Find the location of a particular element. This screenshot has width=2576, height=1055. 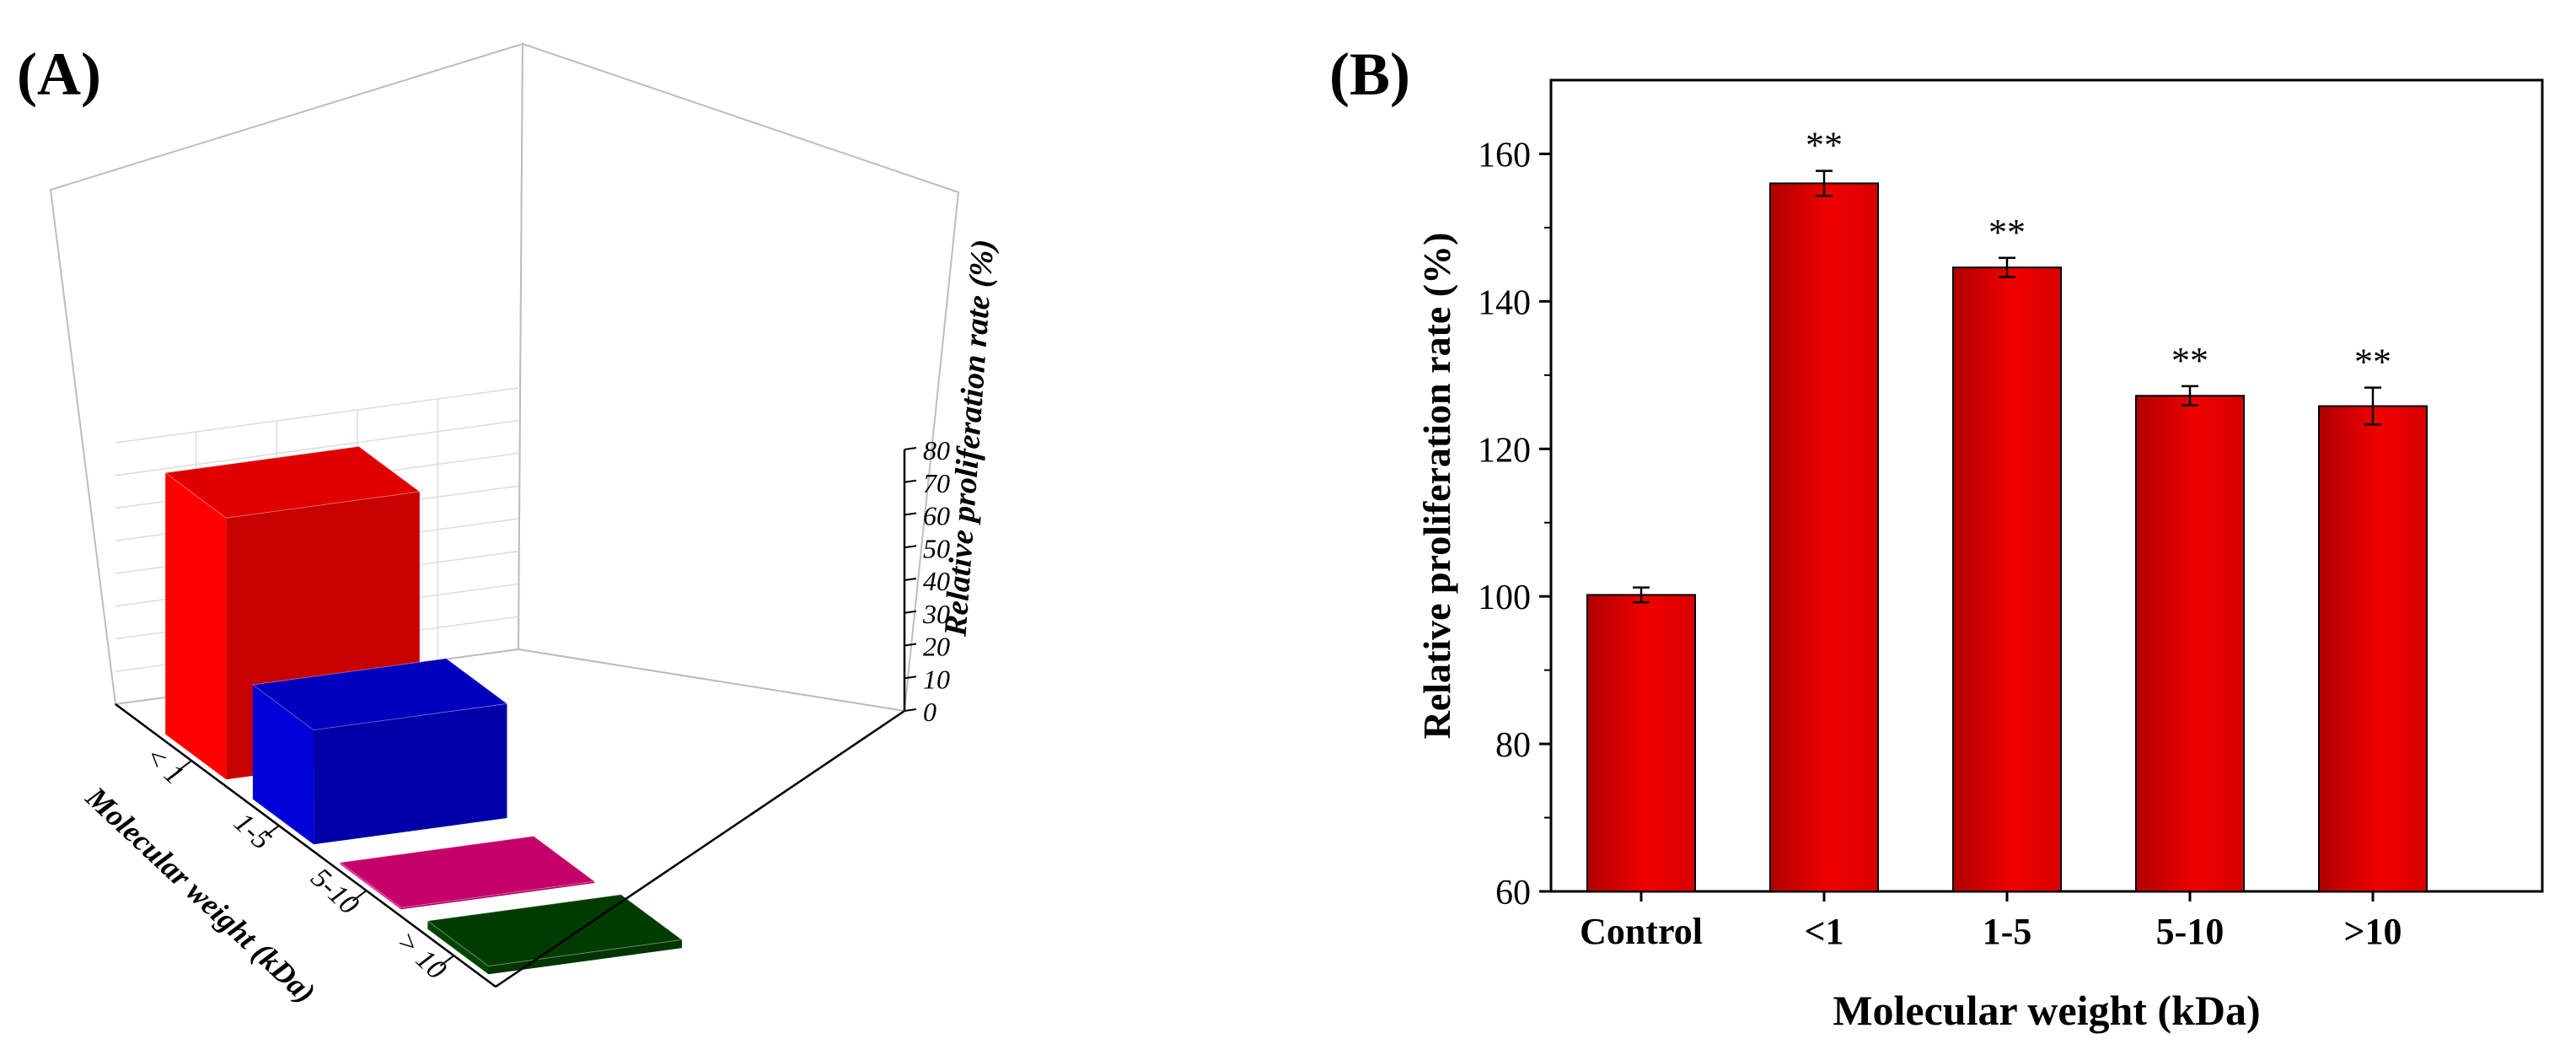

x-tick-label: Control is located at coordinates (1641, 931).